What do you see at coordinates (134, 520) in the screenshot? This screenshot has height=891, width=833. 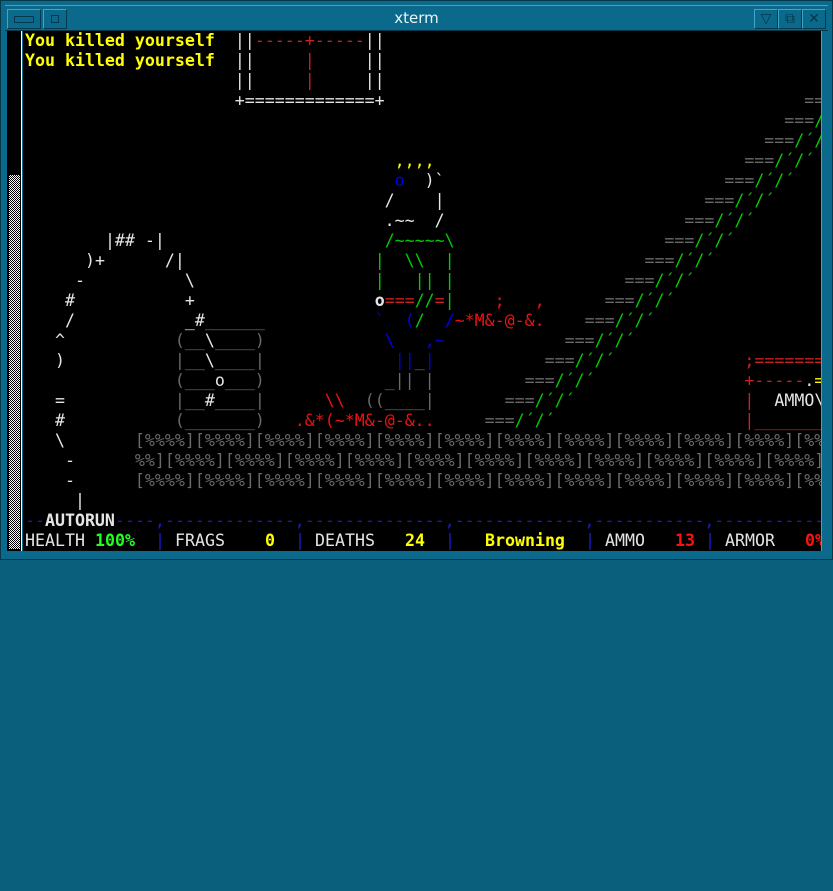 I see `terminal-text: ----` at bounding box center [134, 520].